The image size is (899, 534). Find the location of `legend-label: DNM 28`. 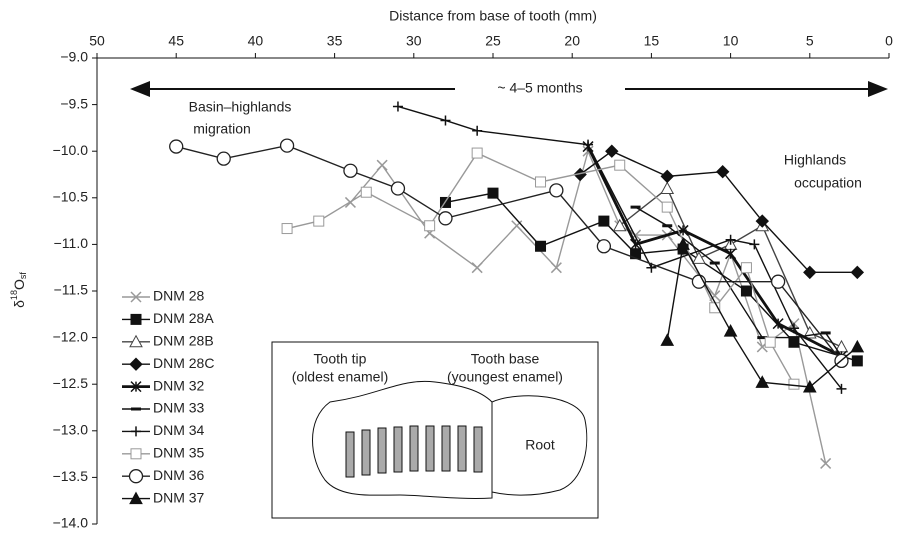

legend-label: DNM 28 is located at coordinates (179, 296).